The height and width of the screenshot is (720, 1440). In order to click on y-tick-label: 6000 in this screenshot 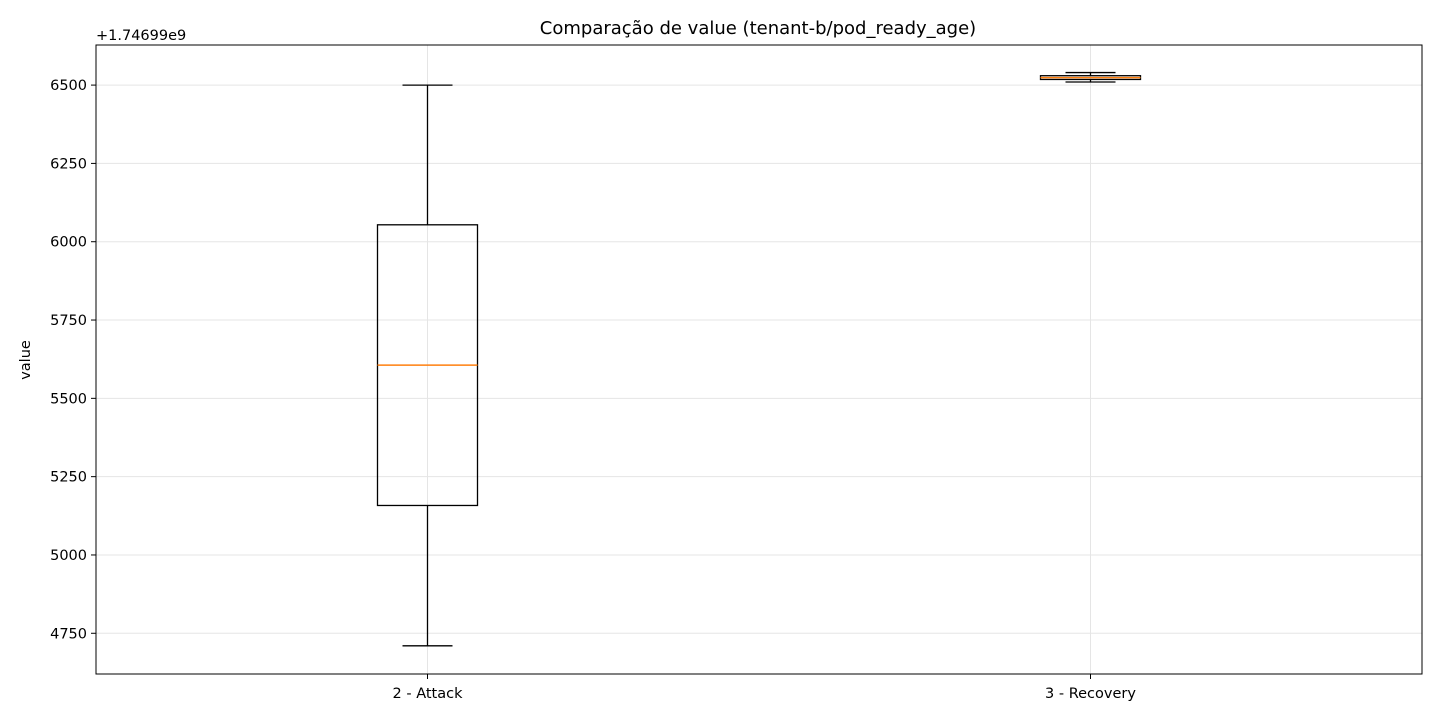, I will do `click(68, 243)`.